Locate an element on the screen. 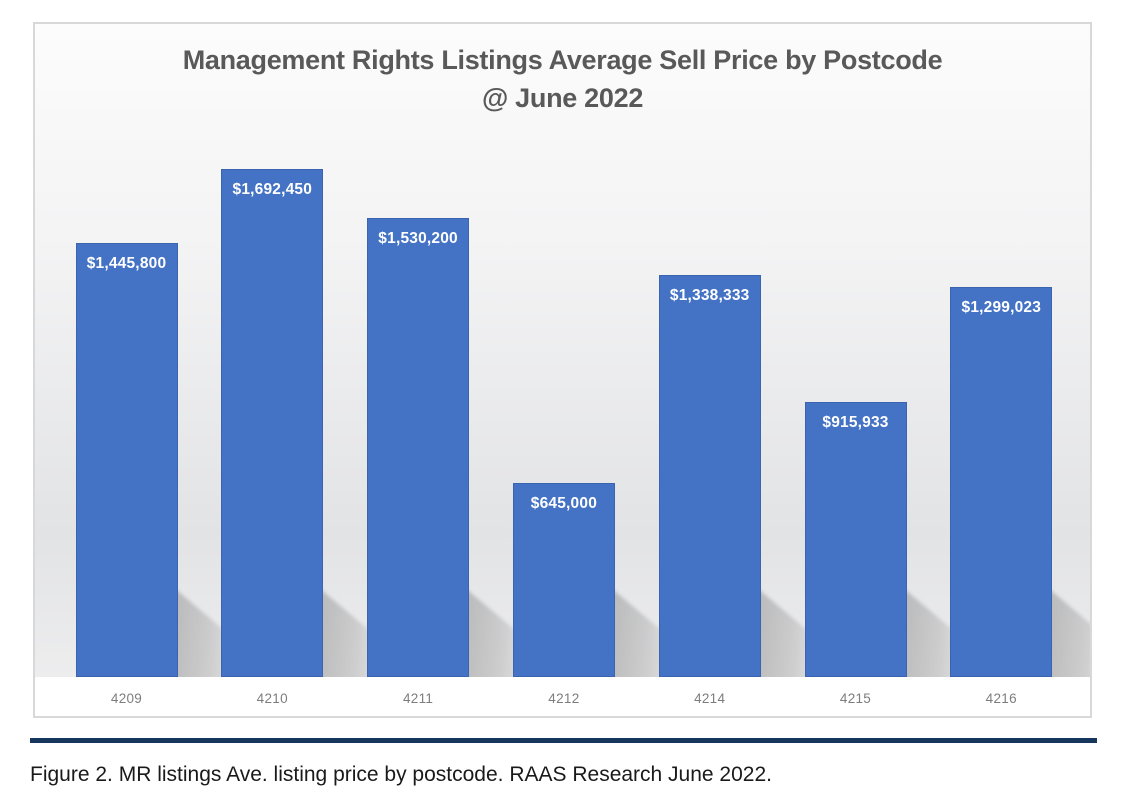  x-axis-label: 4212 is located at coordinates (564, 698).